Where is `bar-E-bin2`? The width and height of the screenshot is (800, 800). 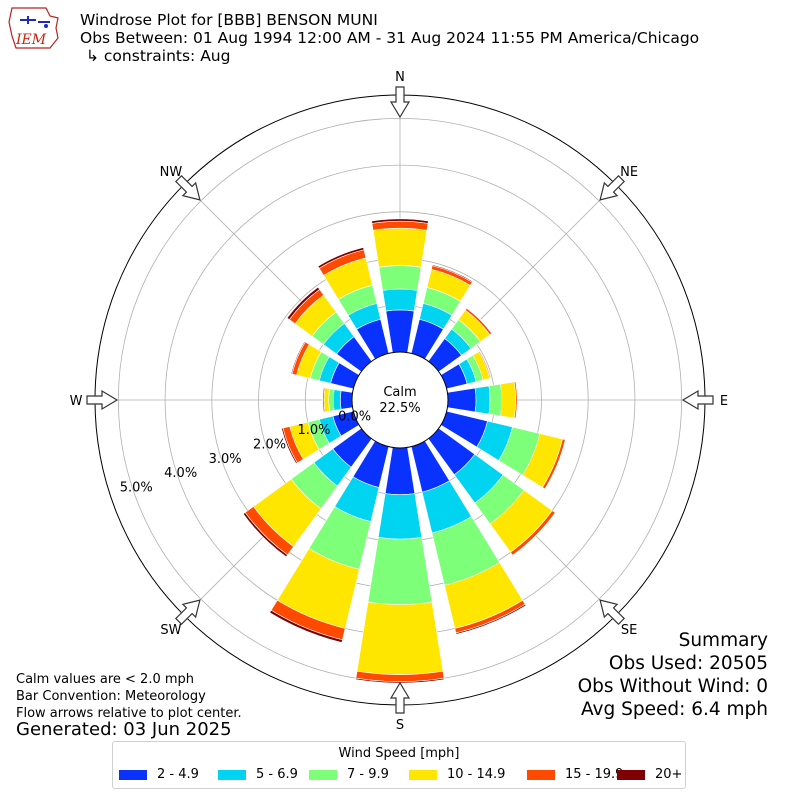 bar-E-bin2 is located at coordinates (482, 400).